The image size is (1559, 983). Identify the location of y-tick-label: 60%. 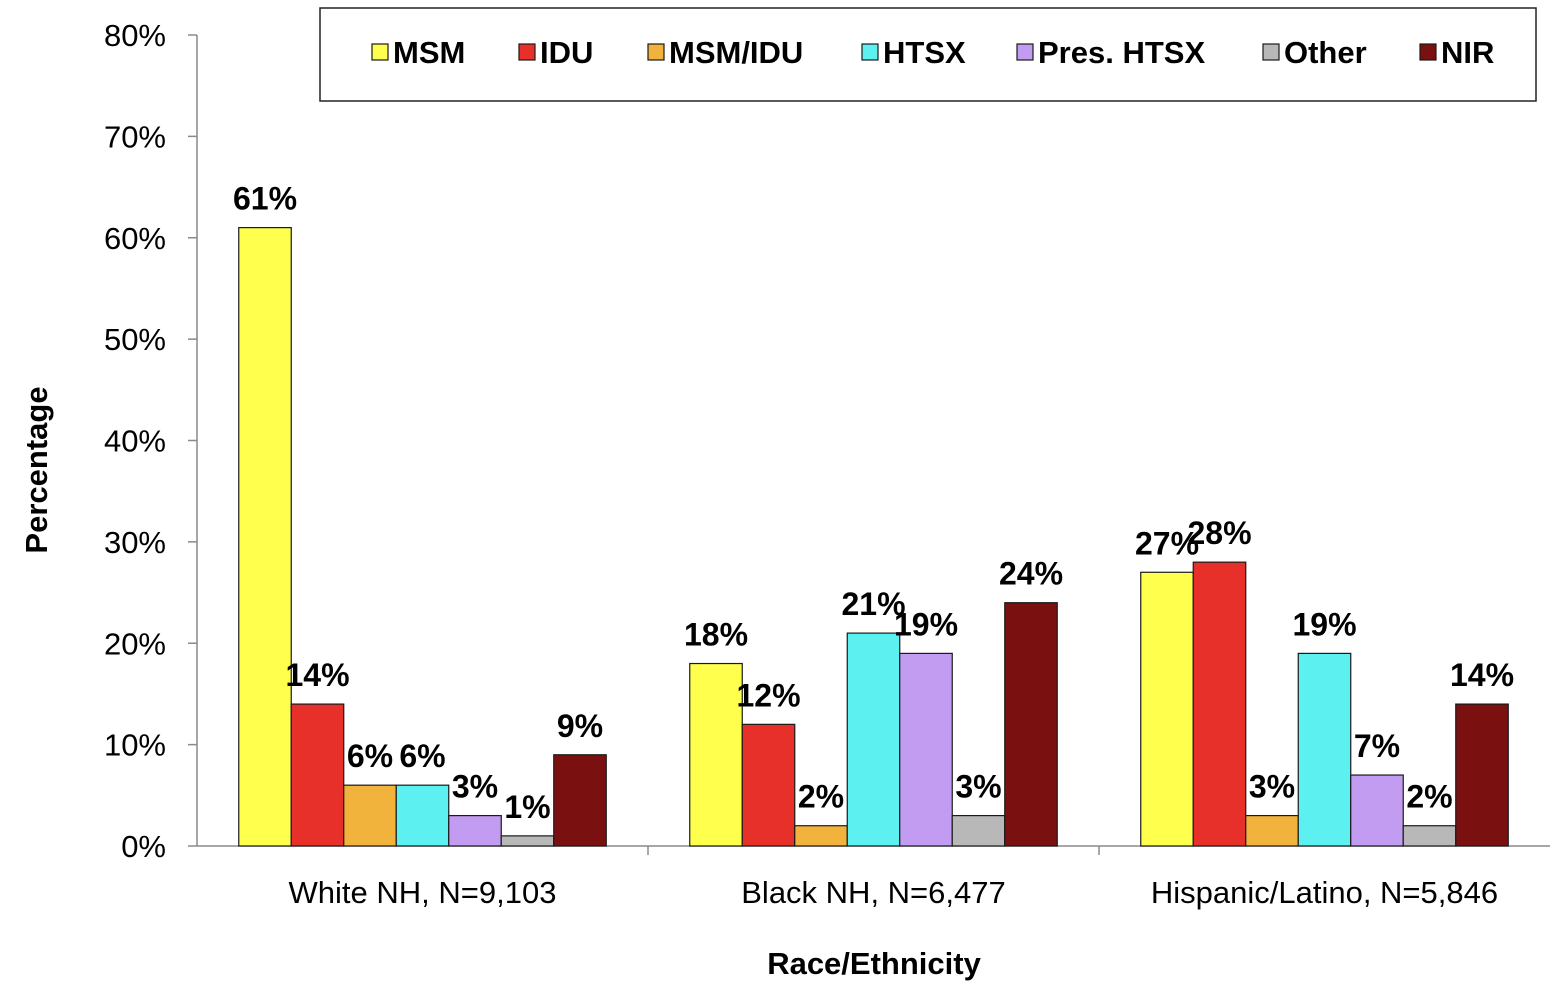
(135, 238).